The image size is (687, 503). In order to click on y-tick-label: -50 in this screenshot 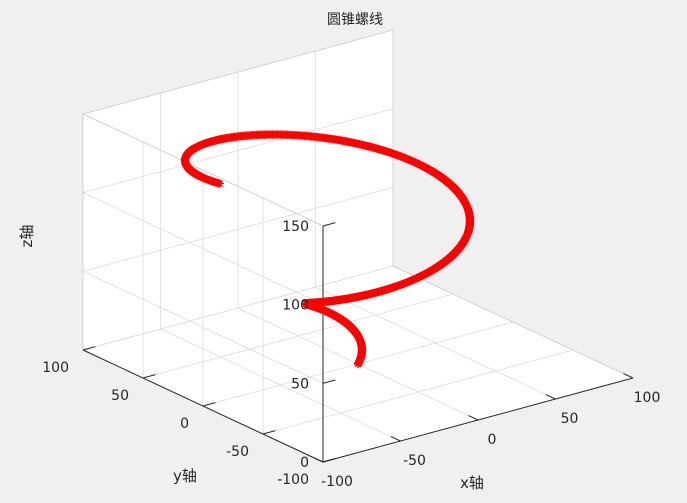, I will do `click(237, 452)`.